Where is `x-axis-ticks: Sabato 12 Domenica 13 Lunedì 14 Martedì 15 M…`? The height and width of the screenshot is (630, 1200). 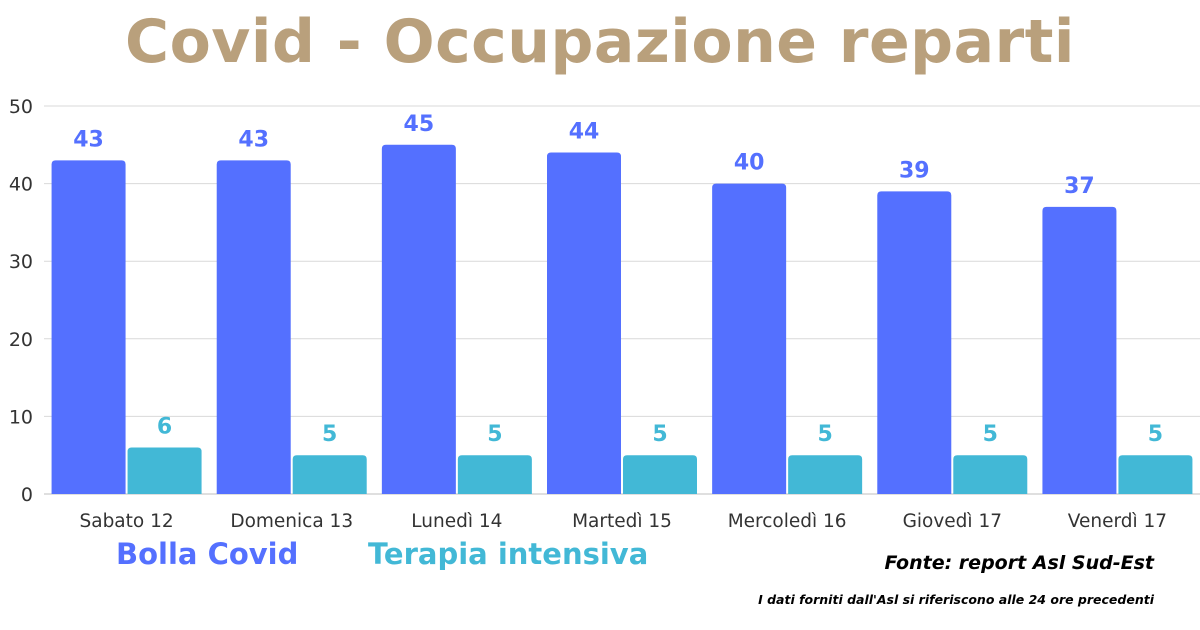
x-axis-ticks: Sabato 12 Domenica 13 Lunedì 14 Martedì 15 M… is located at coordinates (623, 521).